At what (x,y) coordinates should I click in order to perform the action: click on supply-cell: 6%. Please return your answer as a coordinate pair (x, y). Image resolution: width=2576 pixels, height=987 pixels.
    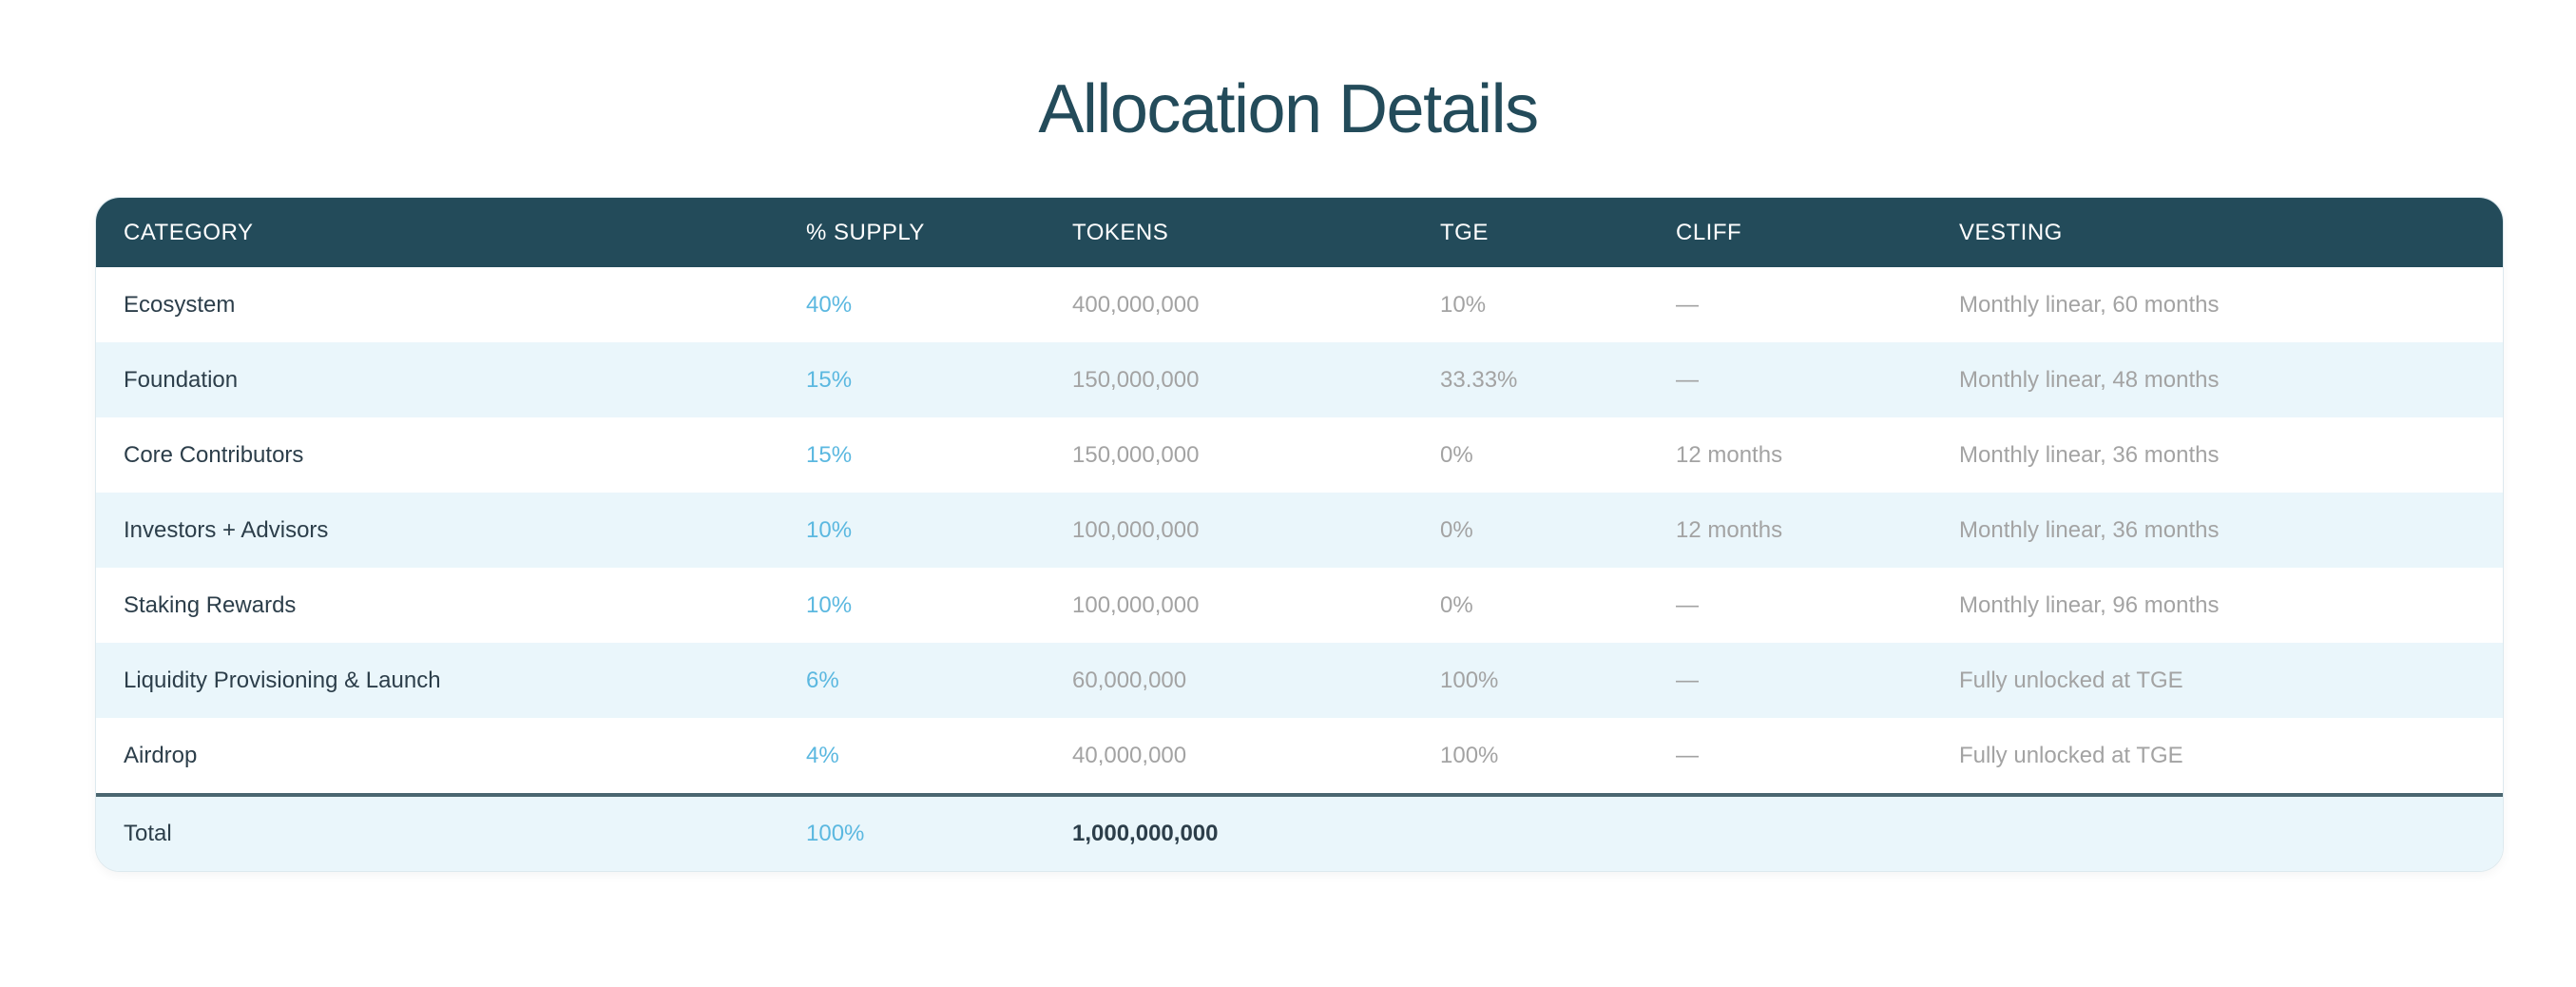
    Looking at the image, I should click on (823, 680).